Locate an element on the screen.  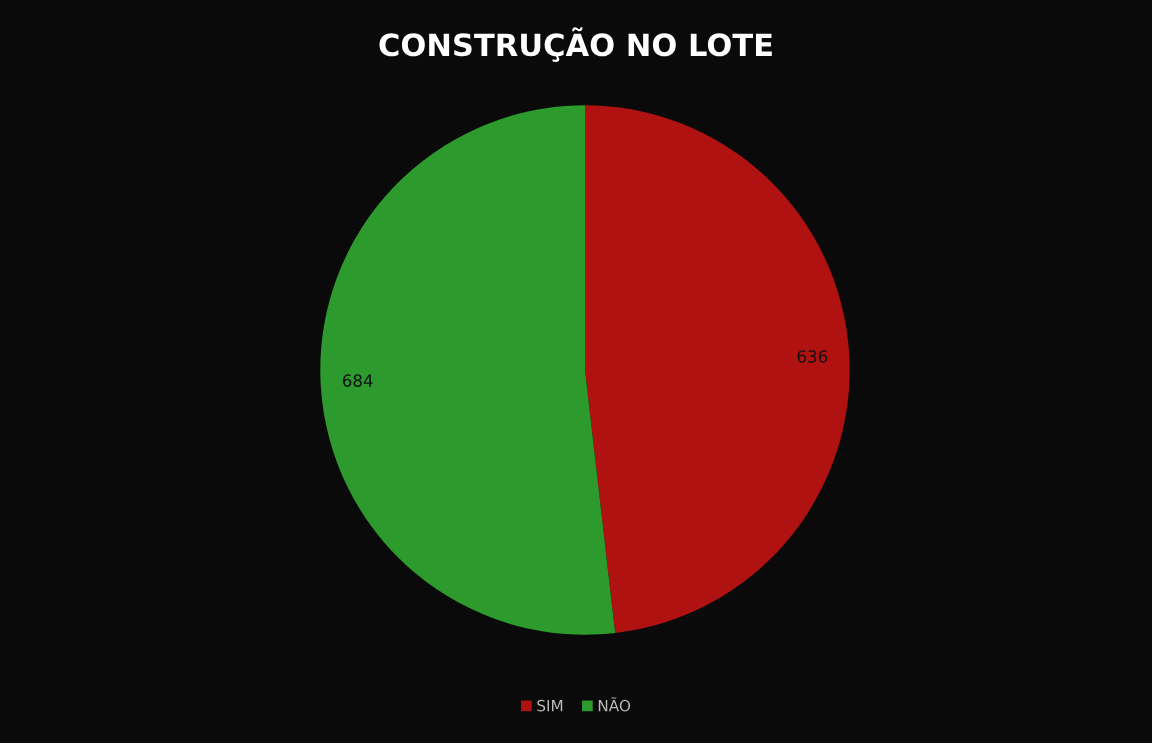
legend-label: NÃO is located at coordinates (614, 704).